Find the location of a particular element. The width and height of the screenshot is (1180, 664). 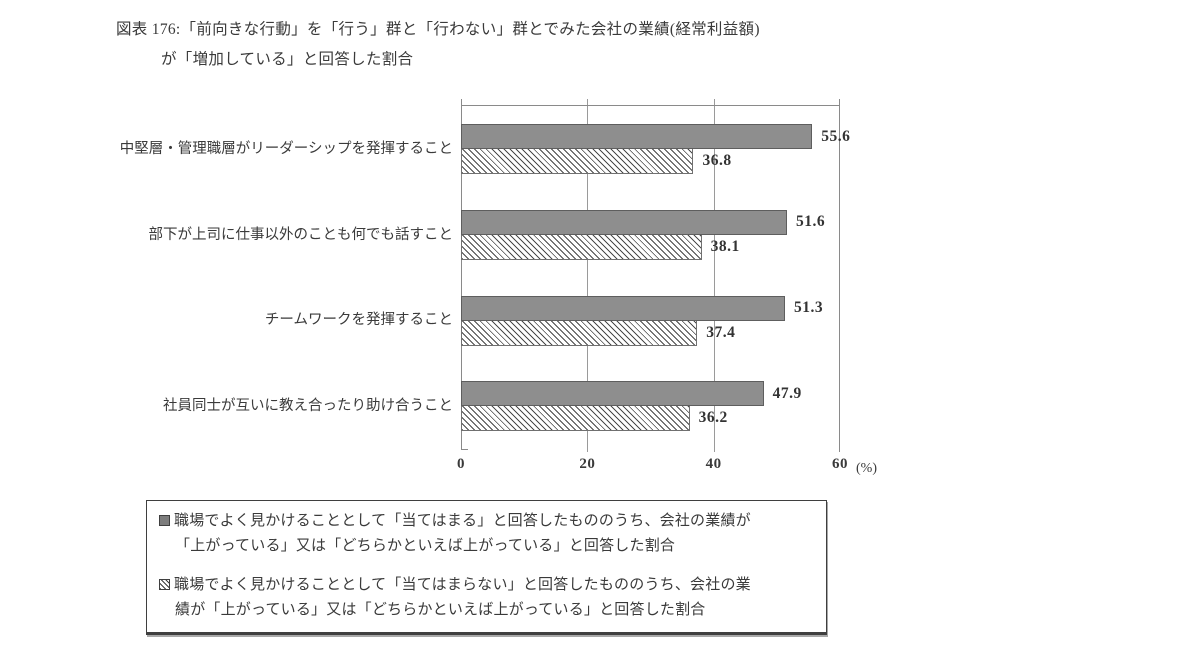

x-axis-origin-tick is located at coordinates (464, 449).